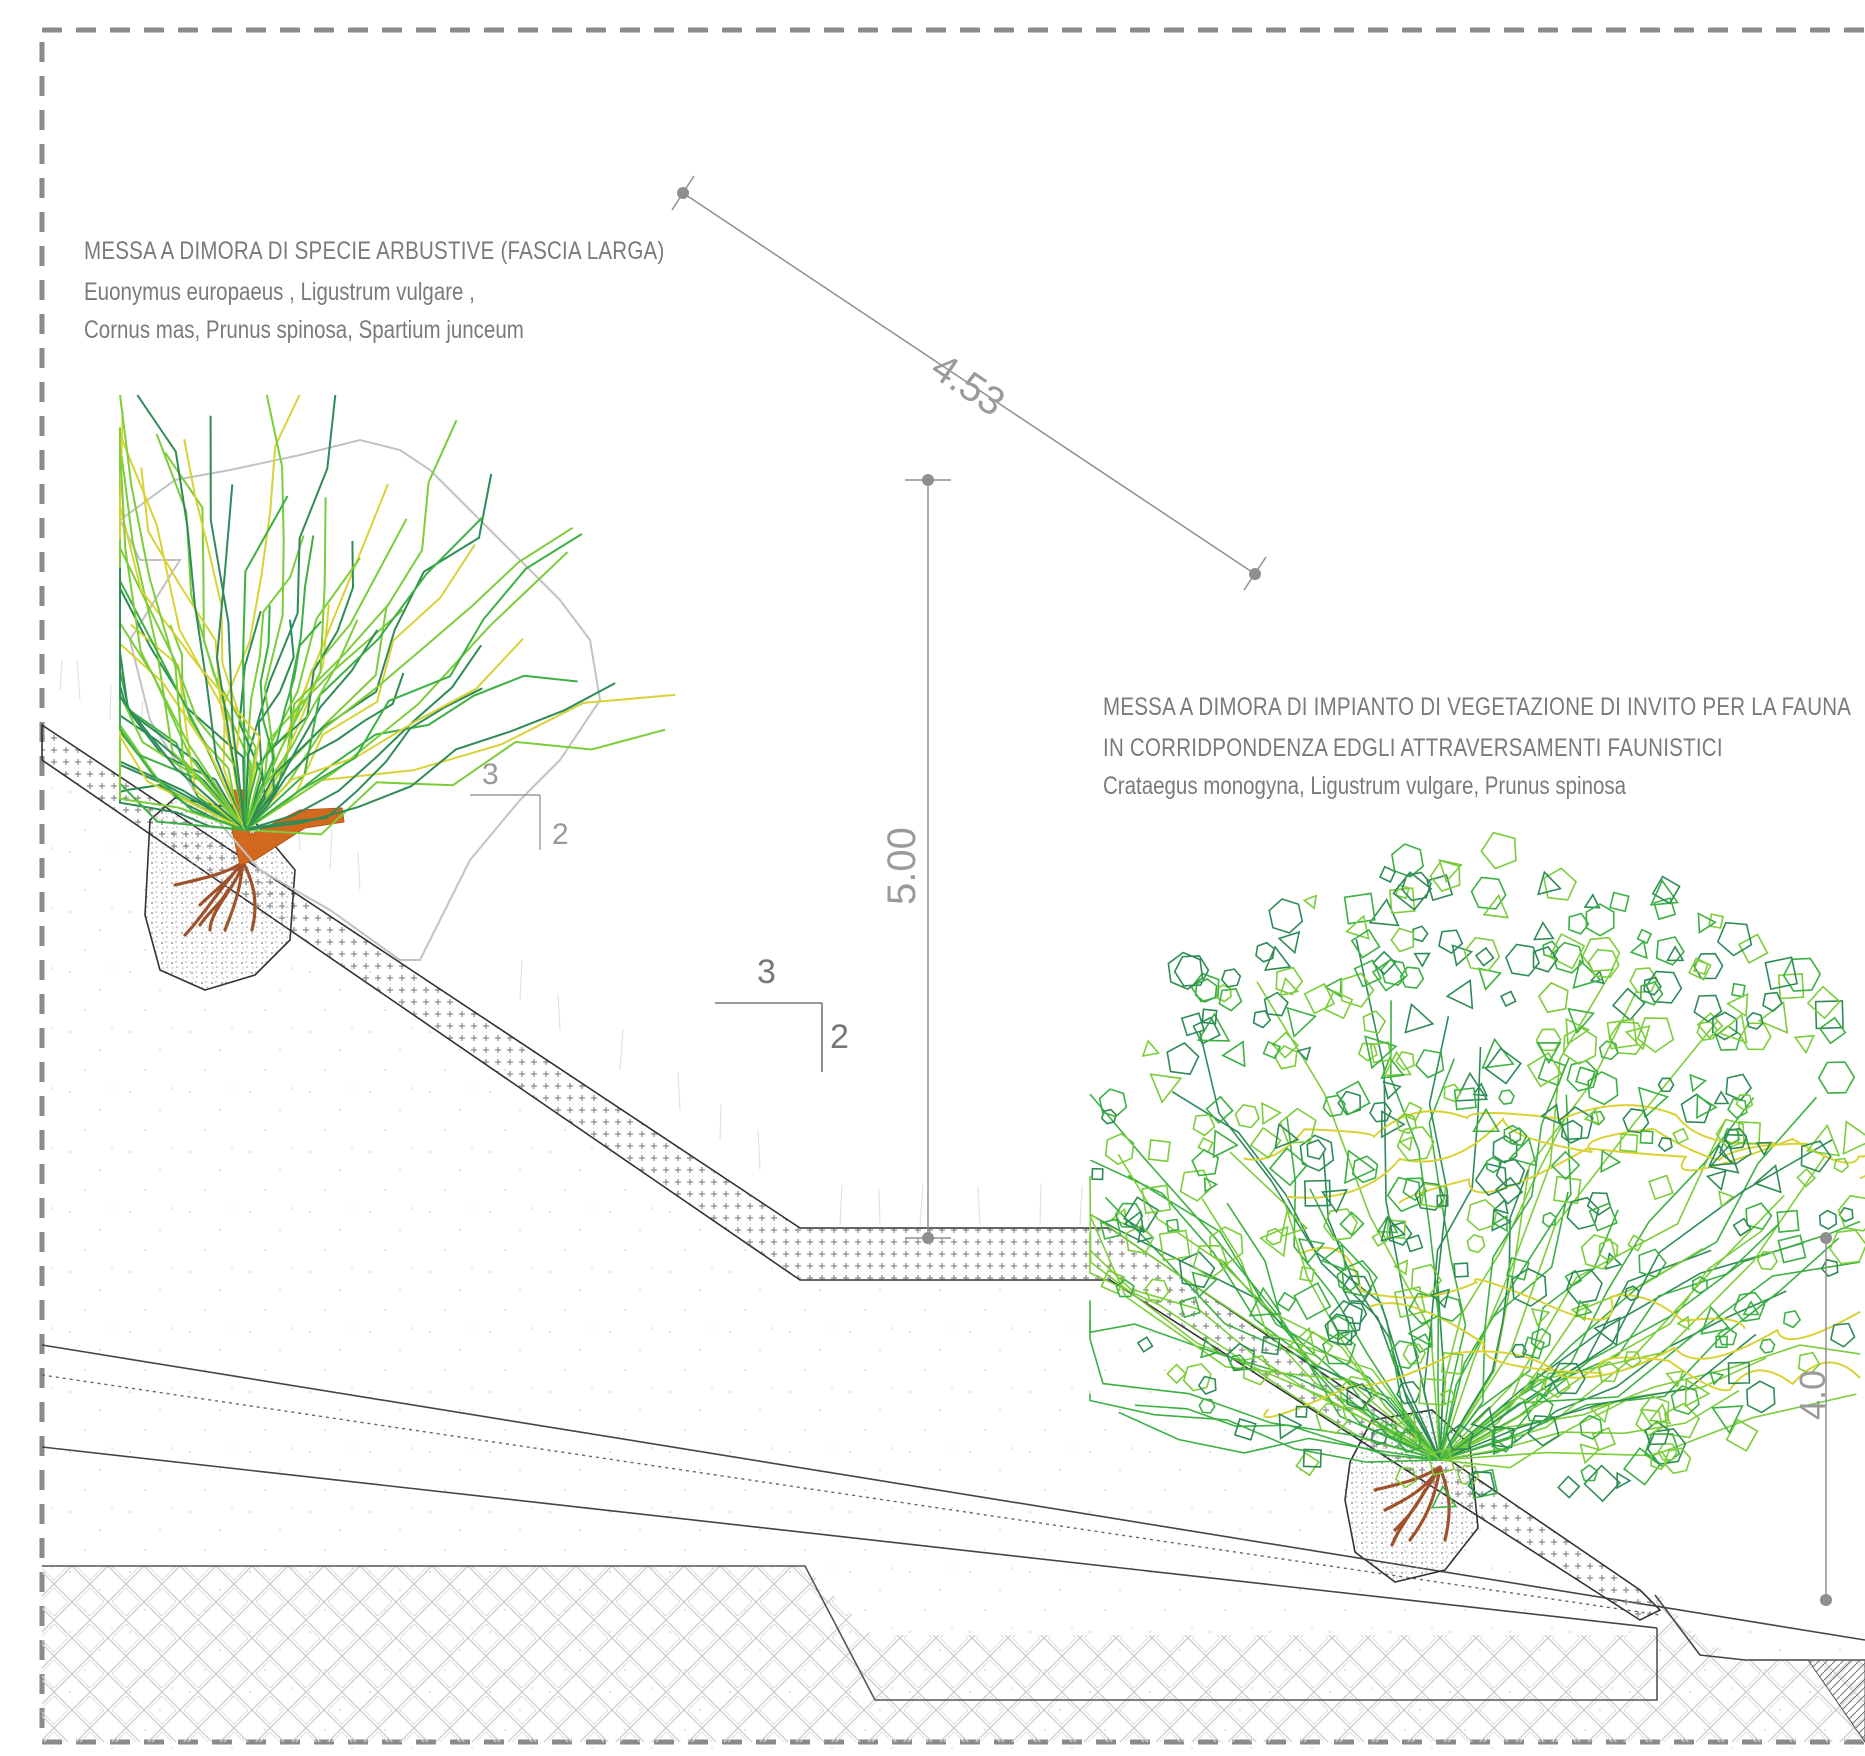 This screenshot has width=1865, height=1756. Describe the element at coordinates (1484, 1315) in the screenshot. I see `tree-branch` at that location.